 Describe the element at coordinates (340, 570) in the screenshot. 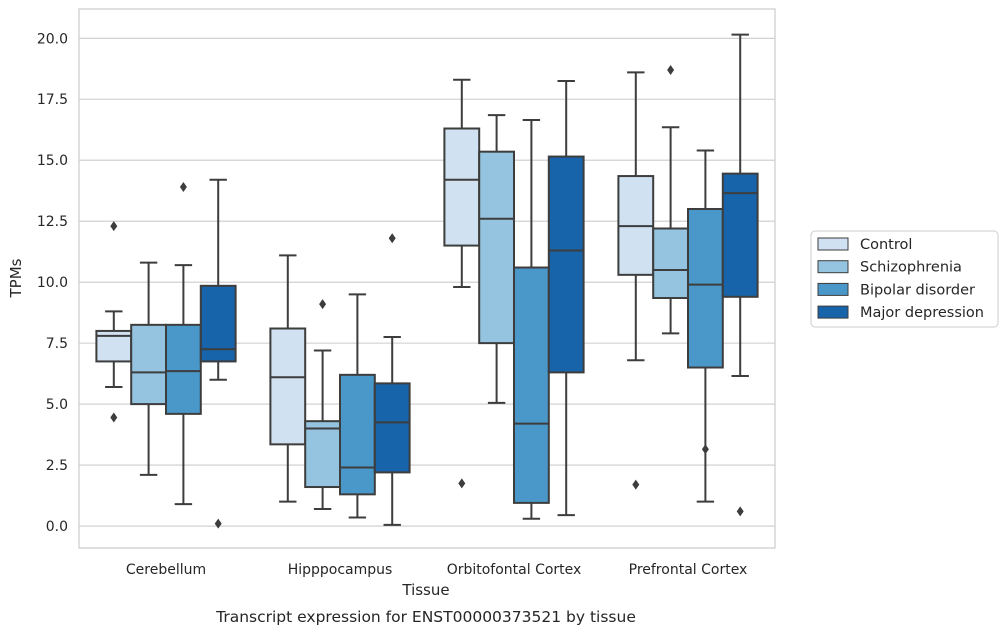

I see `x-tick-label: Hipppocampus` at that location.